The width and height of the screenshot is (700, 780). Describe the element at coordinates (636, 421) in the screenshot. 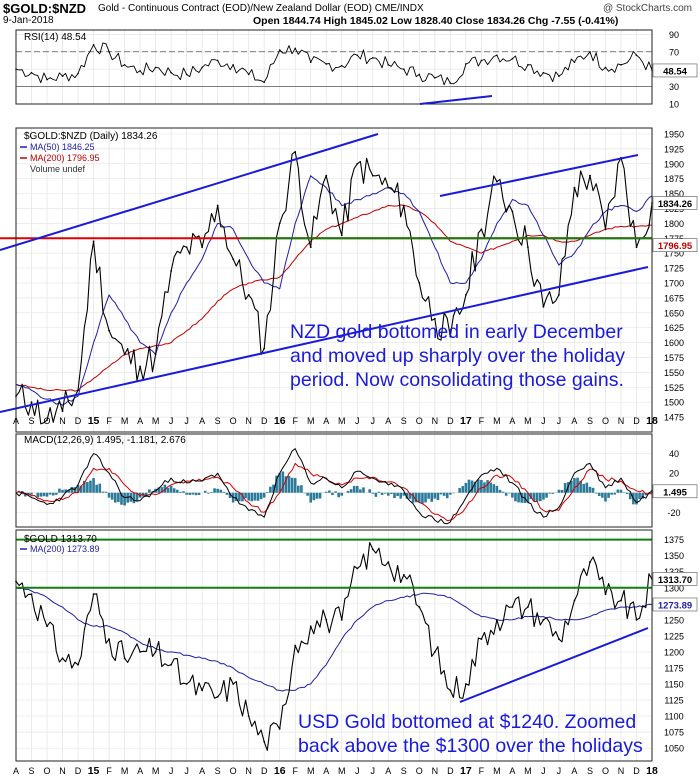

I see `price-xlabel-40: D` at that location.